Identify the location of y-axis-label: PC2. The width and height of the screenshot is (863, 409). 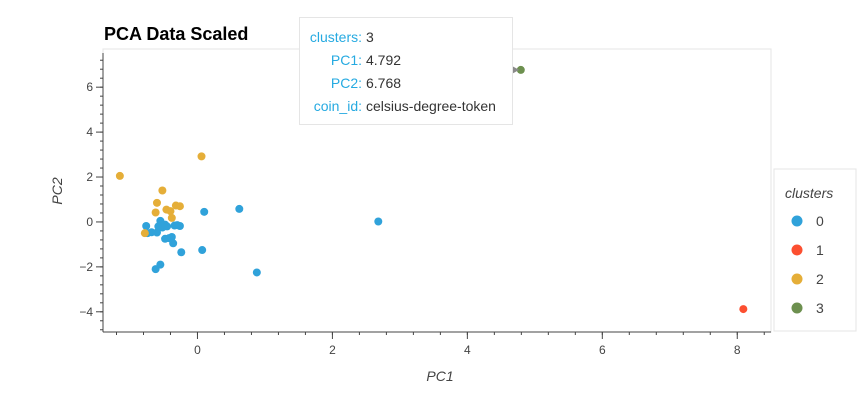
(57, 190).